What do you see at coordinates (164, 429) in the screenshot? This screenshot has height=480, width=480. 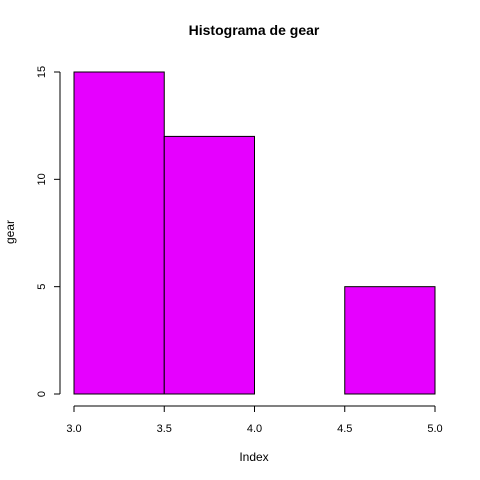 I see `x-tick-label: 3.5` at bounding box center [164, 429].